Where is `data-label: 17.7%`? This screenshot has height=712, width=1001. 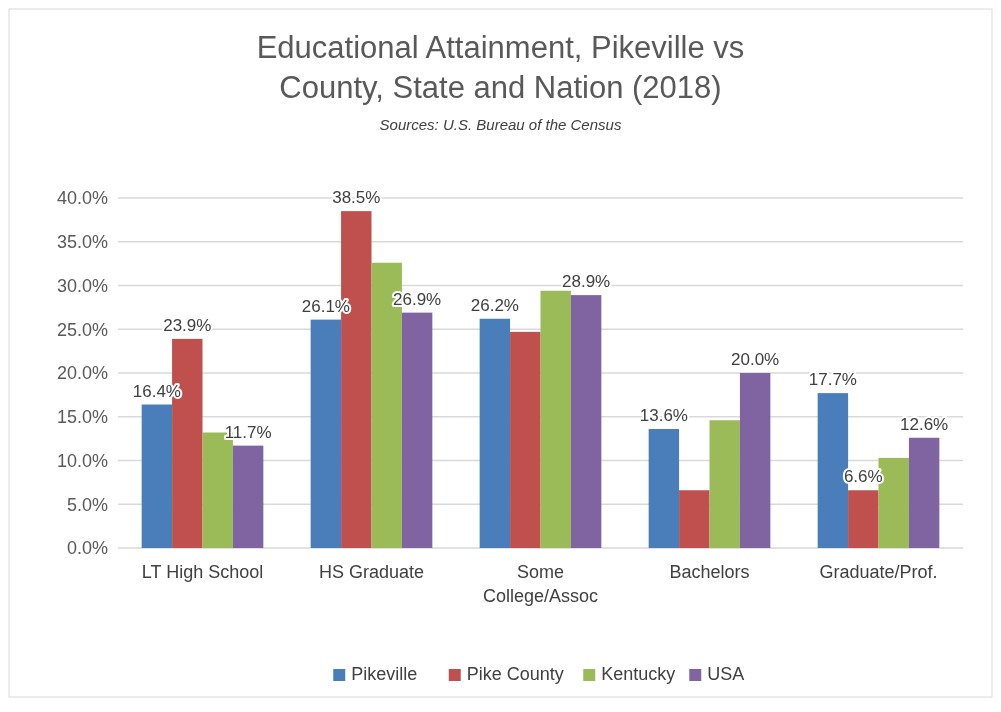
data-label: 17.7% is located at coordinates (832, 380).